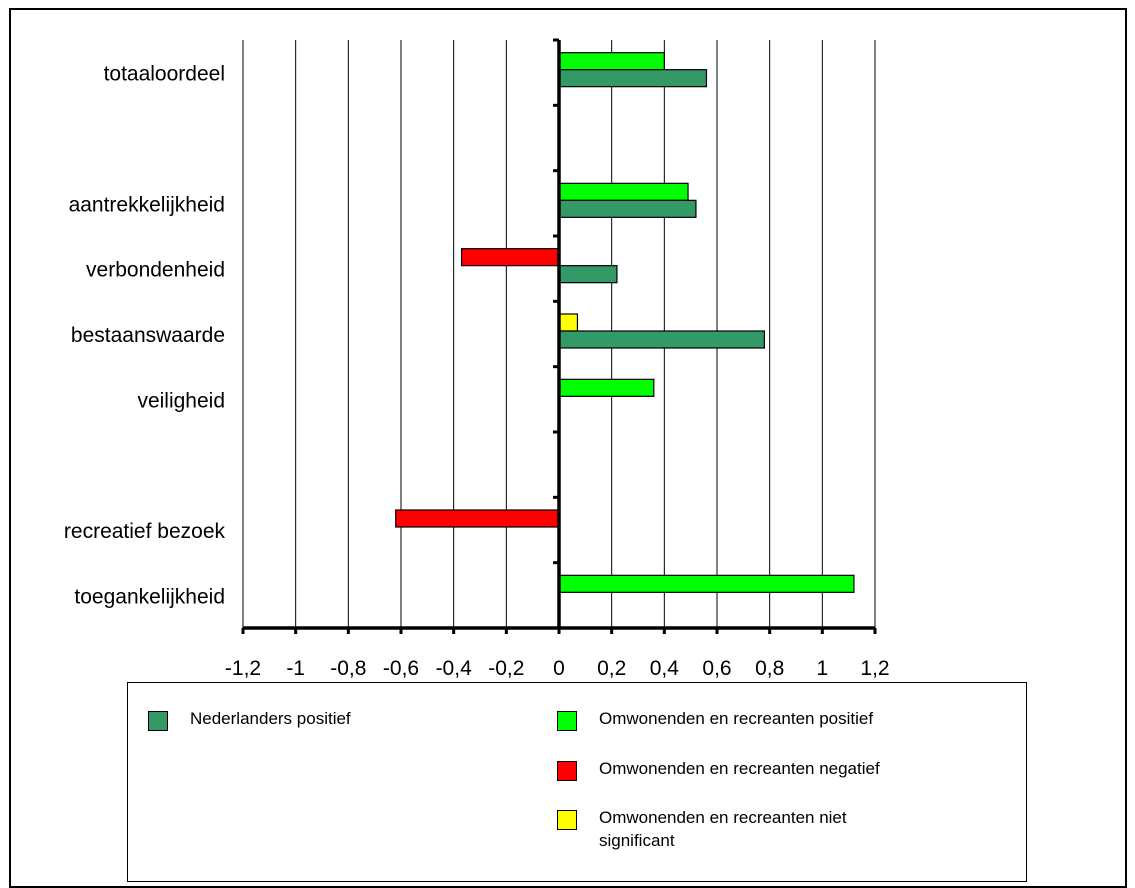 This screenshot has width=1135, height=888. Describe the element at coordinates (401, 668) in the screenshot. I see `x-tick-label: -0,6` at that location.